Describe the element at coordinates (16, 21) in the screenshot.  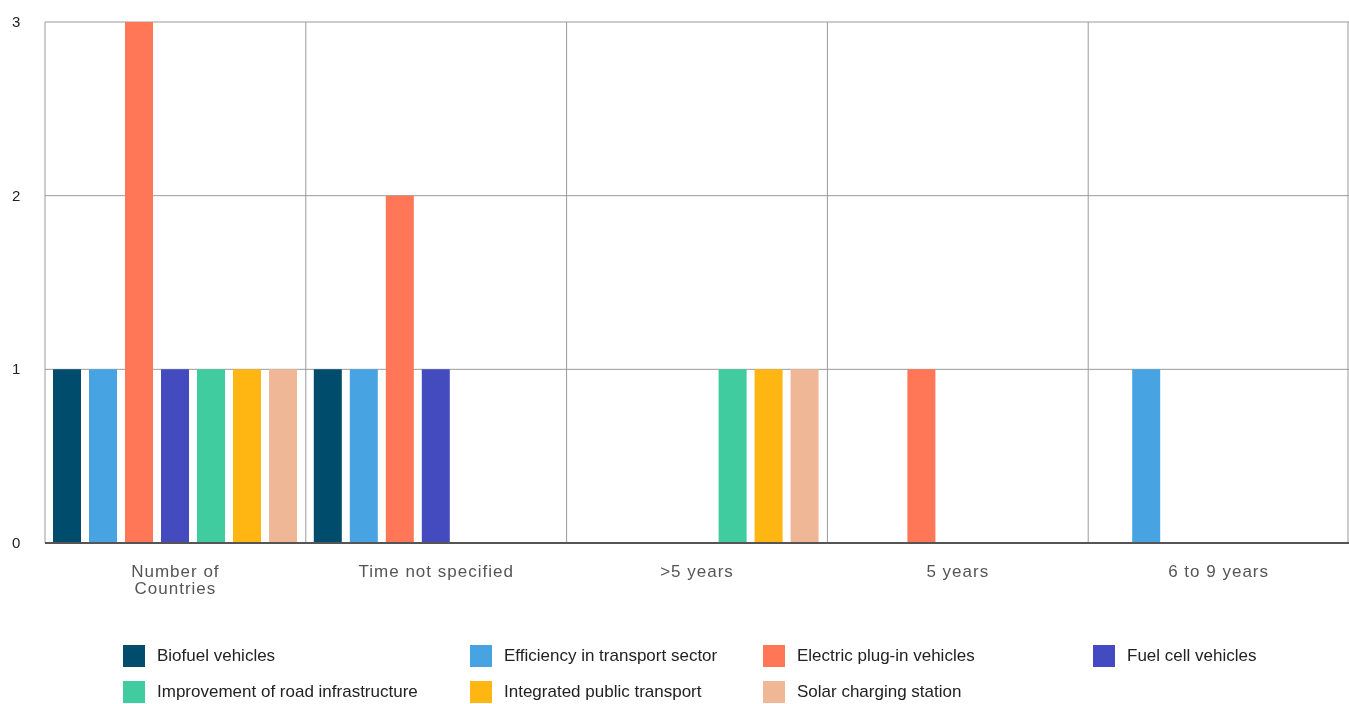
I see `y-tick-label: 3` at that location.